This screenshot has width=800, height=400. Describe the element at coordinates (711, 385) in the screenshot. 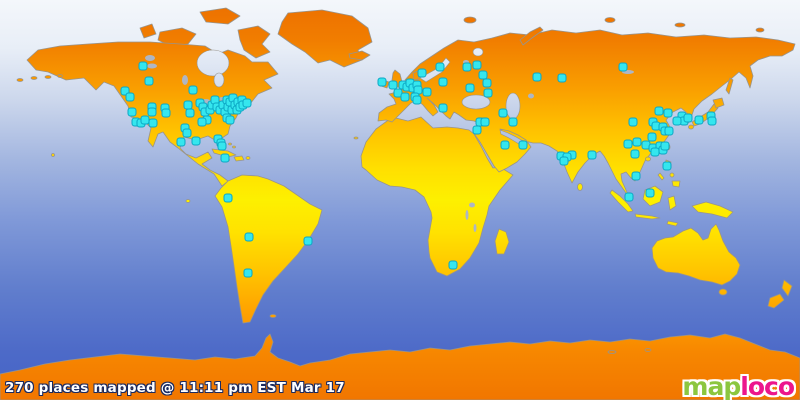

I see `logo-text-map: map` at that location.